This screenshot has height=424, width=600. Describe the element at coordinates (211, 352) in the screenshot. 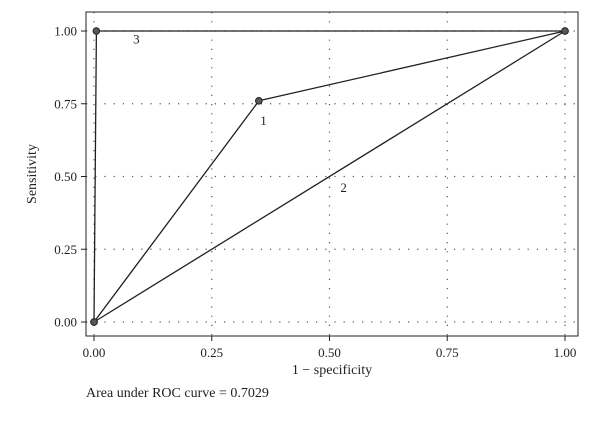

I see `x-tick-label: 0.25` at that location.